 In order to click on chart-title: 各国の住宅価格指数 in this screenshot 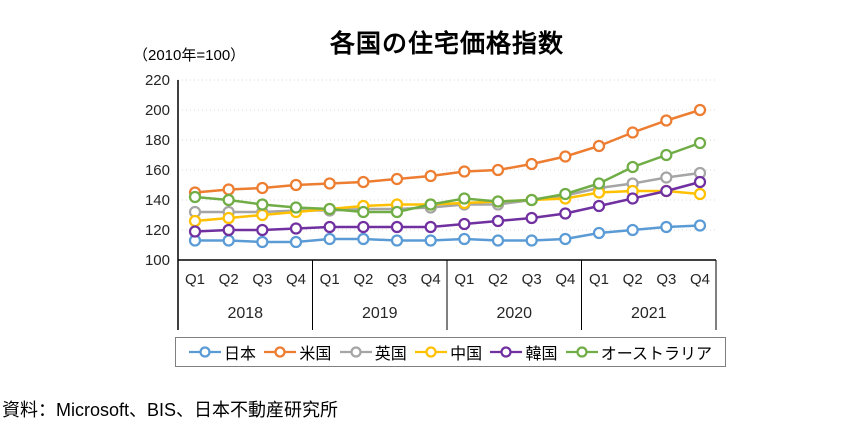, I will do `click(446, 44)`.